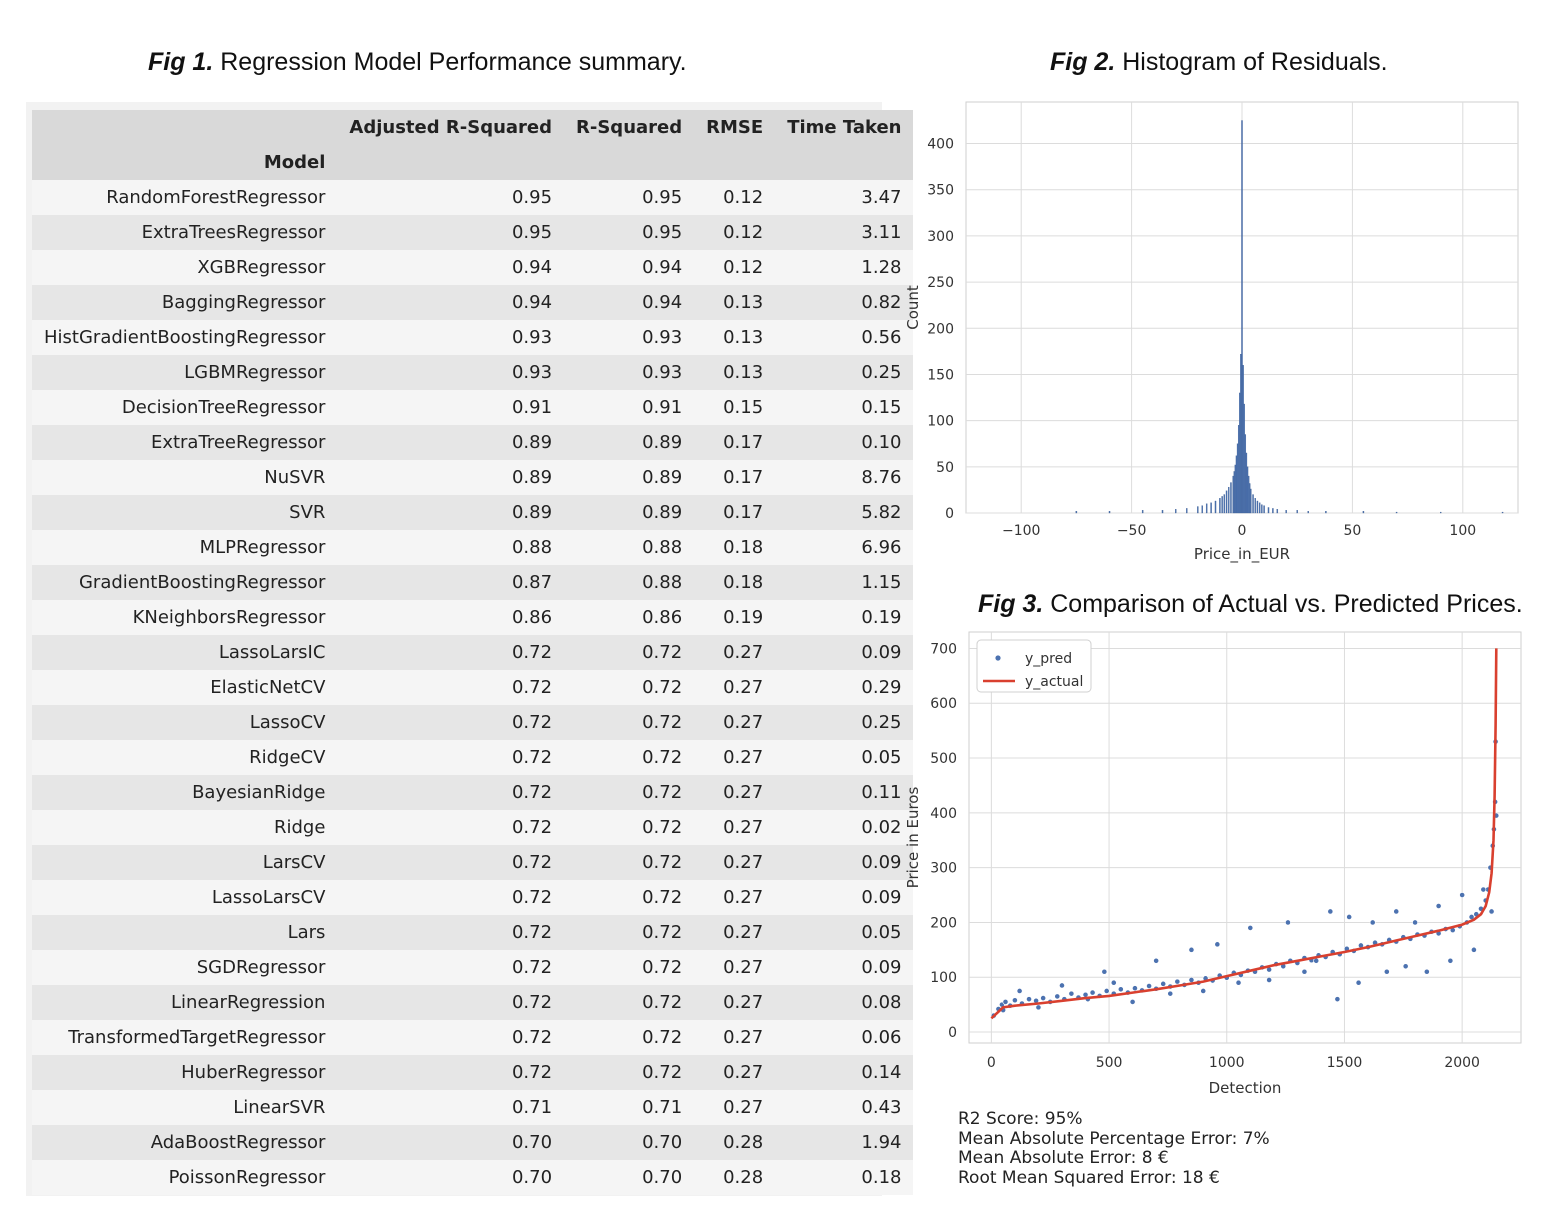 Image resolution: width=1560 pixels, height=1223 pixels. What do you see at coordinates (473, 1142) in the screenshot?
I see `table-row: AdaBoostRegressor 0.70 0.70 0.28 1.94` at bounding box center [473, 1142].